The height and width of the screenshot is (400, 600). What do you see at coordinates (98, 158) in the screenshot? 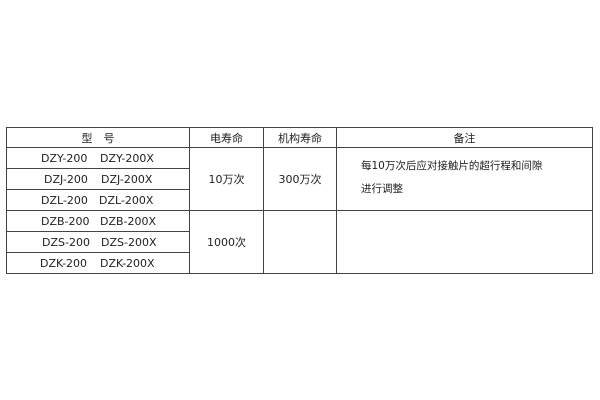
I see `table-row: DZY-200 DZY-200X` at bounding box center [98, 158].